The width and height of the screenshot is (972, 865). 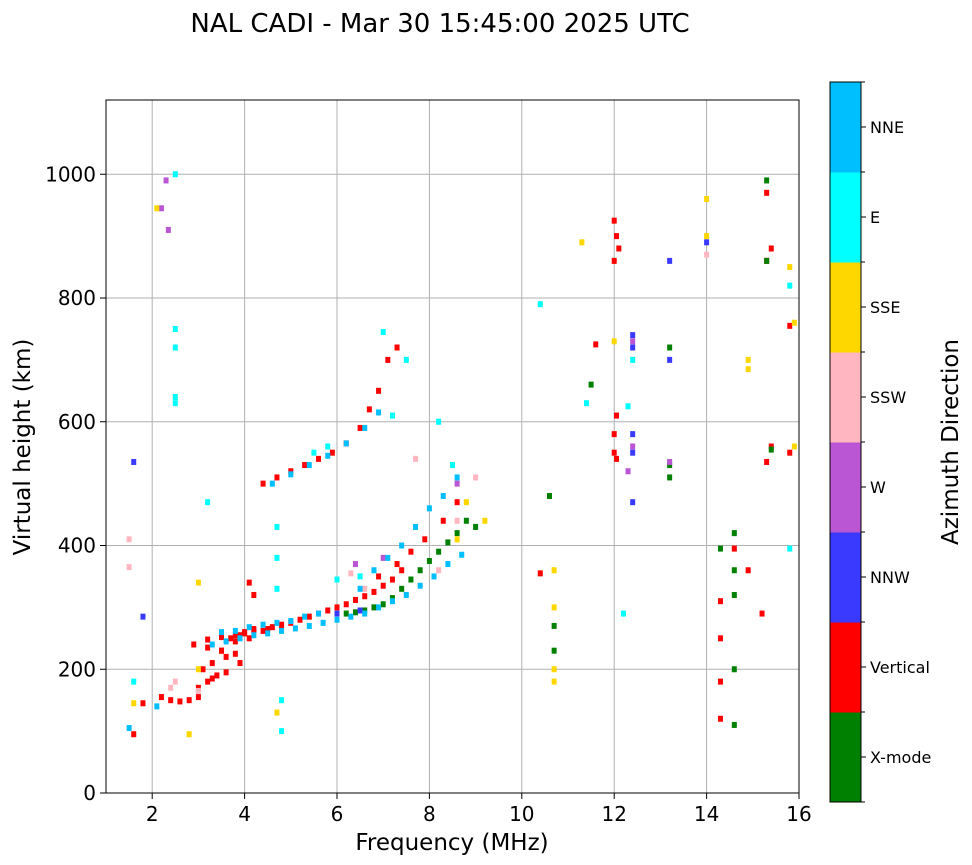 What do you see at coordinates (880, 442) in the screenshot?
I see `colorbar: X-mode Vertical NNW W SSW SSE E NNE` at bounding box center [880, 442].